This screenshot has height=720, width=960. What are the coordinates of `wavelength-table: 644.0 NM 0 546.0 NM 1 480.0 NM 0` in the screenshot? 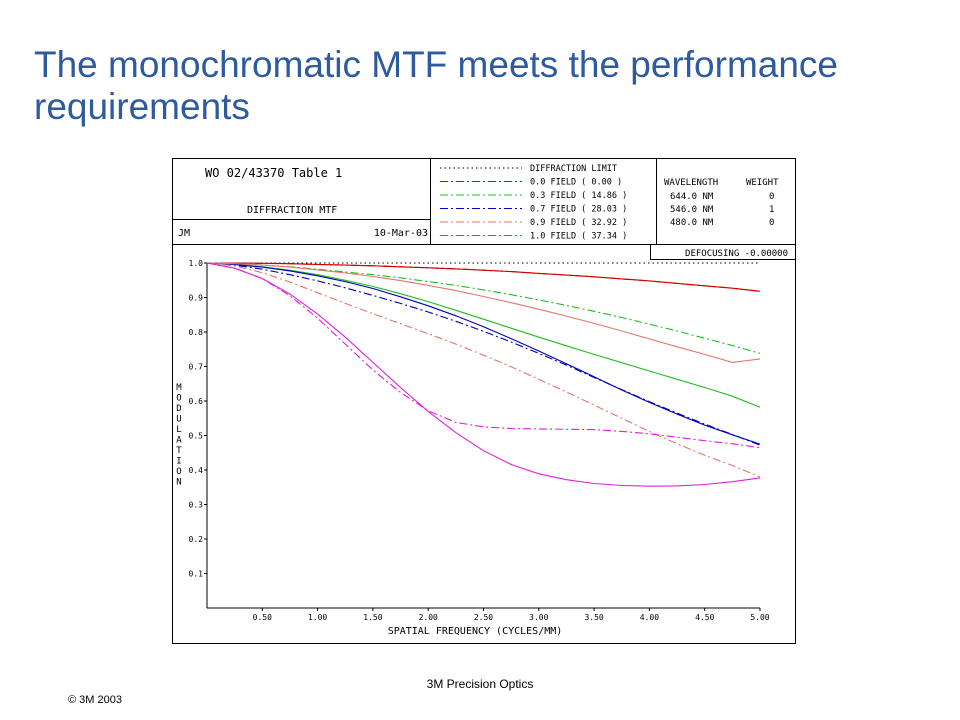 It's located at (722, 210).